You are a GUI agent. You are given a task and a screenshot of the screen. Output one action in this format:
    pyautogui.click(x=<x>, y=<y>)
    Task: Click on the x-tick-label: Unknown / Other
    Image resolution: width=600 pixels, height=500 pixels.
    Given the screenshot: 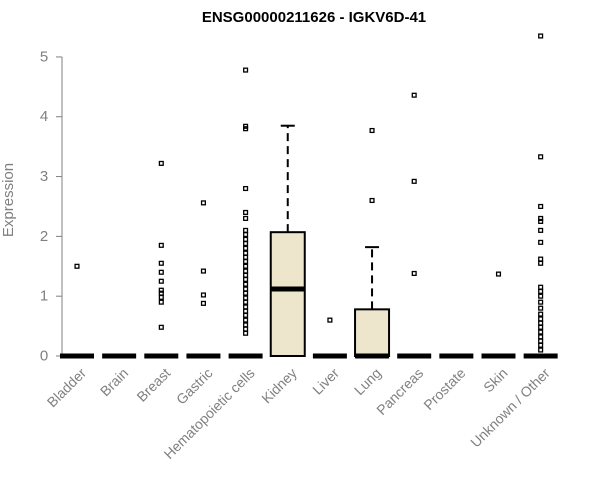 What is the action you would take?
    pyautogui.click(x=510, y=408)
    